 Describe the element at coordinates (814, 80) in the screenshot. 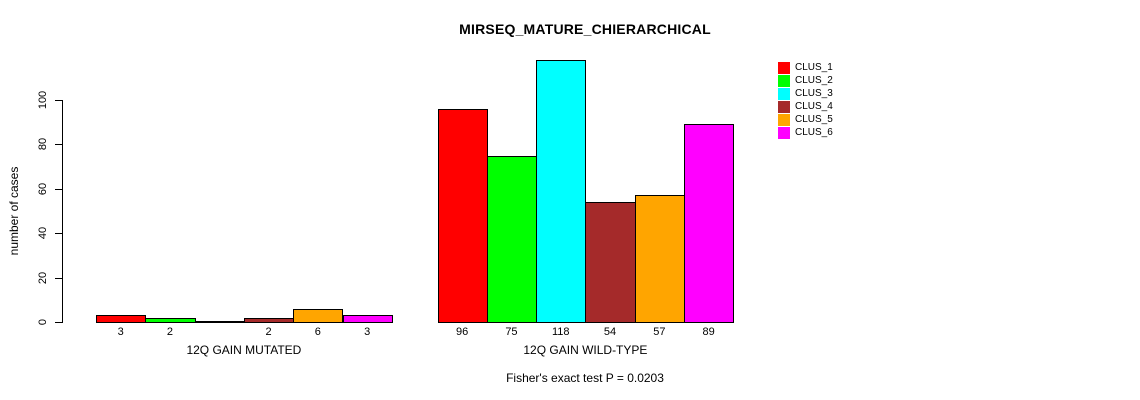

I see `legend-label: CLUS_2` at that location.